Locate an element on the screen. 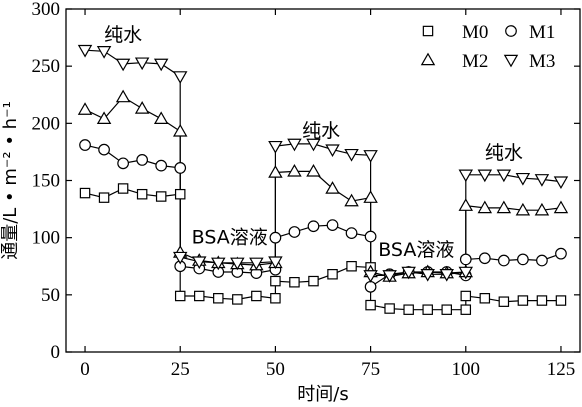 The width and height of the screenshot is (582, 407). legend-marker-m3 is located at coordinates (511, 61).